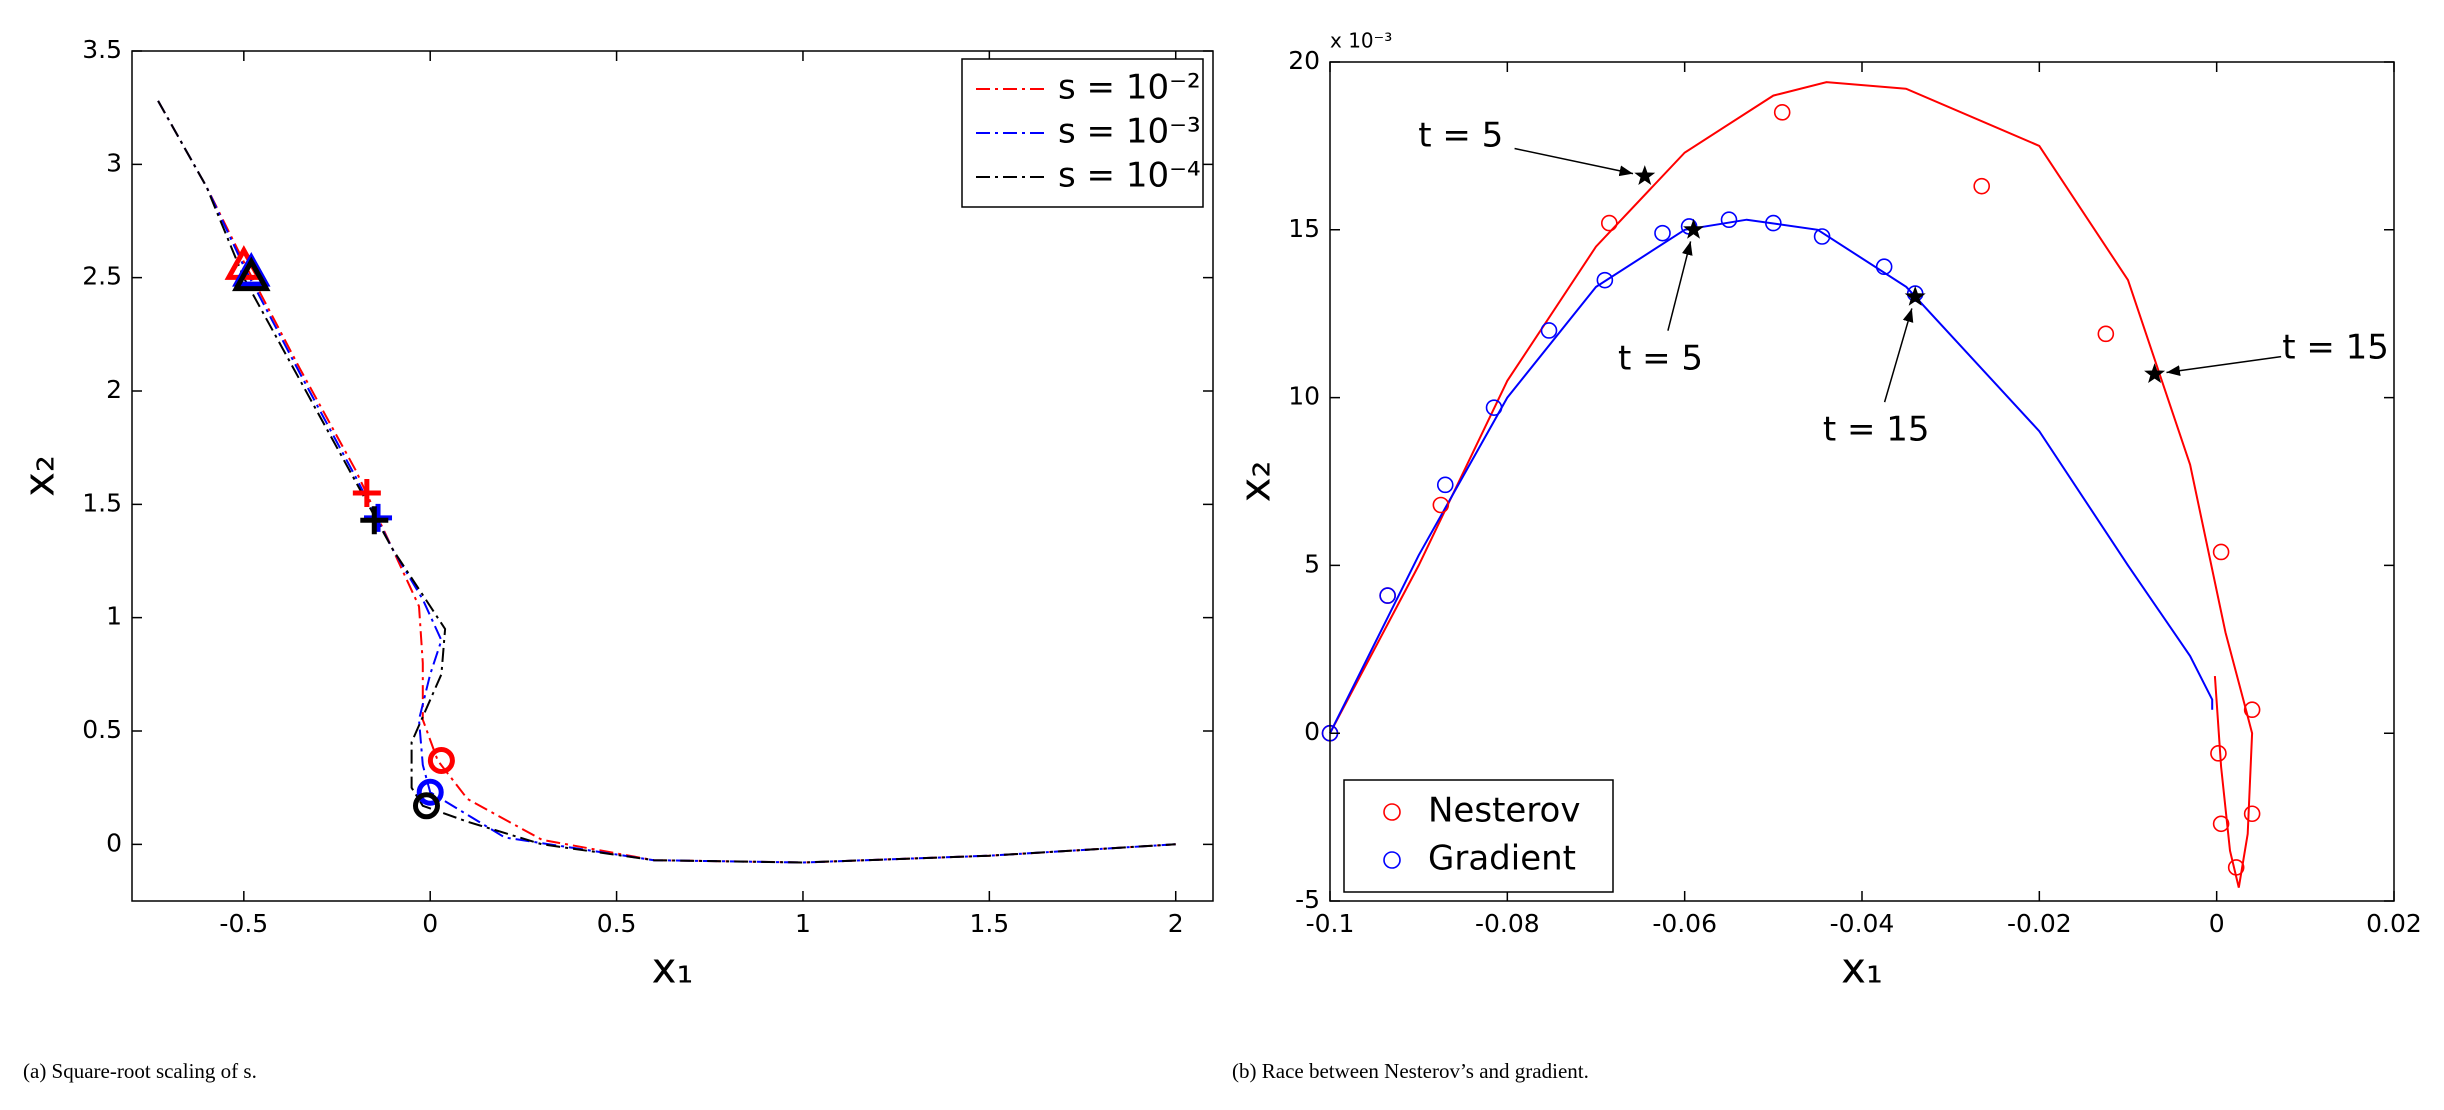 This screenshot has height=1110, width=2444. What do you see at coordinates (617, 923) in the screenshot?
I see `x-tick-label: 0.5` at bounding box center [617, 923].